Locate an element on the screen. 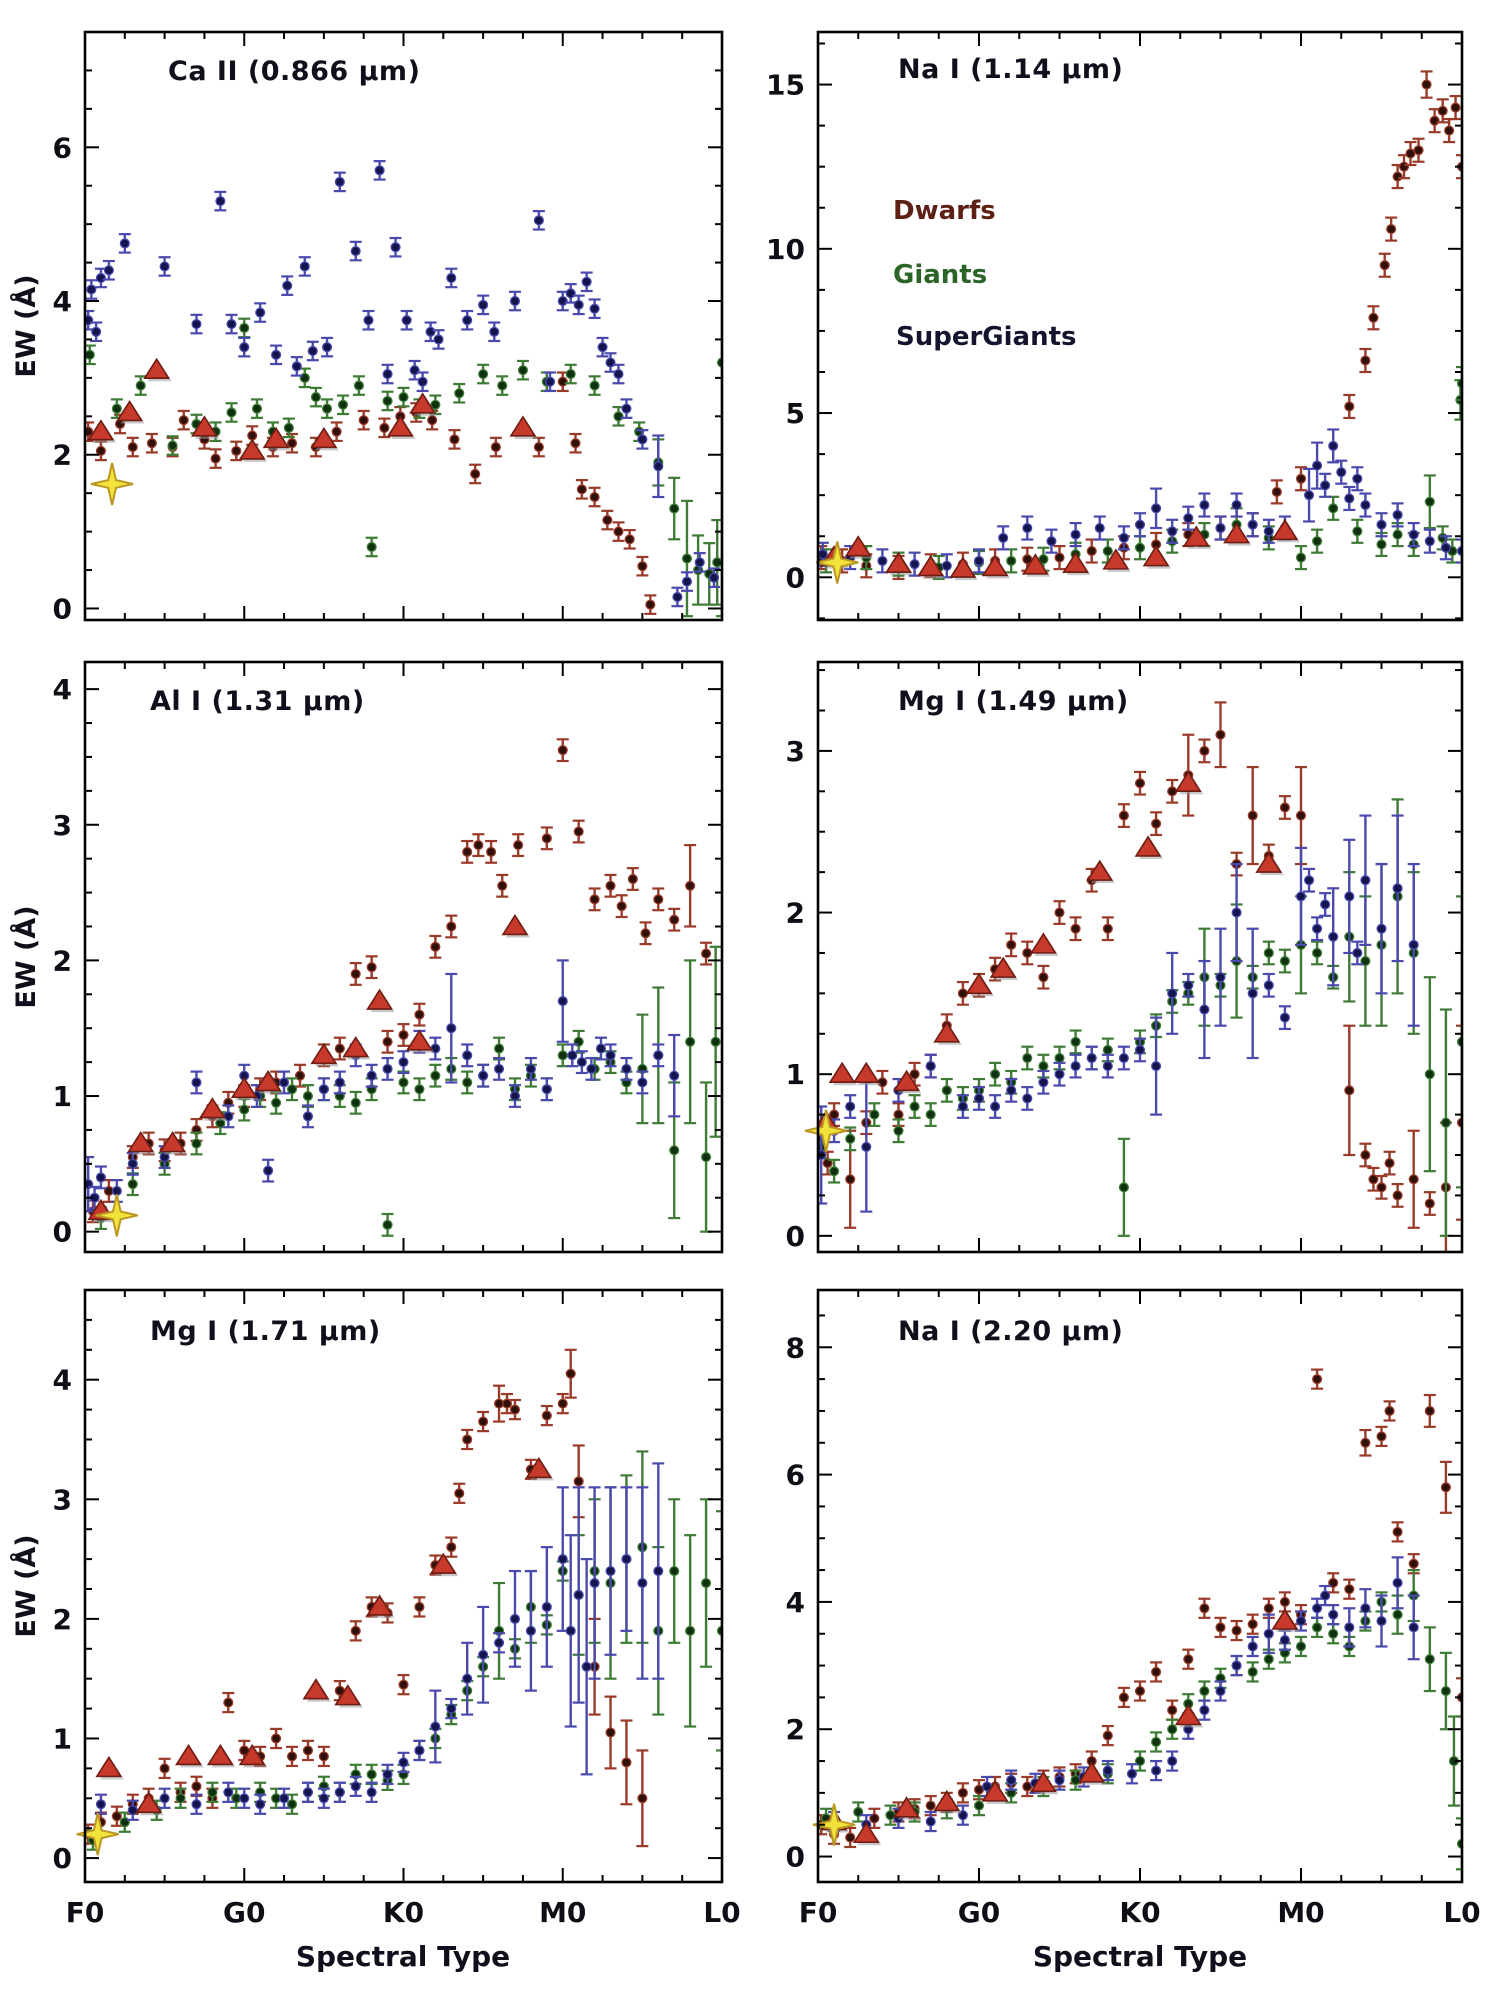 Image resolution: width=1500 pixels, height=2012 pixels. svg-text: 15 is located at coordinates (785, 85).